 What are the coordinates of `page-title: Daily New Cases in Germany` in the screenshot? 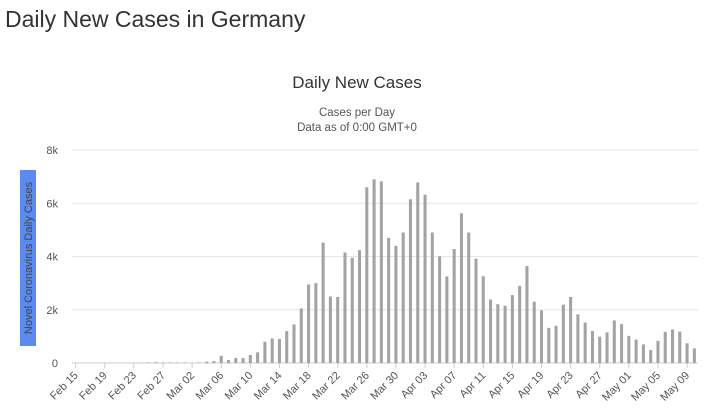 It's located at (155, 19).